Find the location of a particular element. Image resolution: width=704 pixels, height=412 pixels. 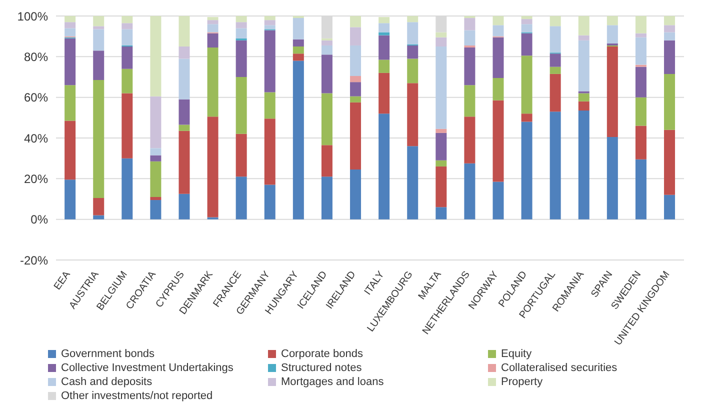

y-tick-label: 60% is located at coordinates (36, 97).